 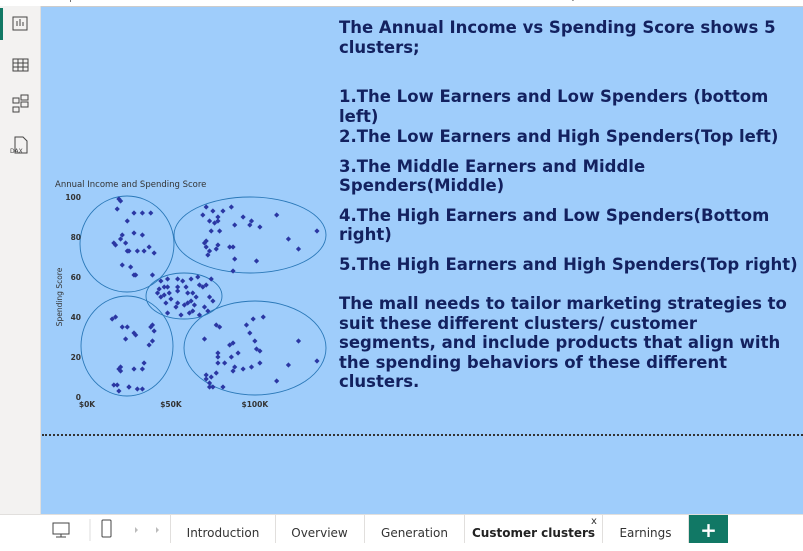 I want to click on ribbon-group: Insert, so click(x=723, y=1).